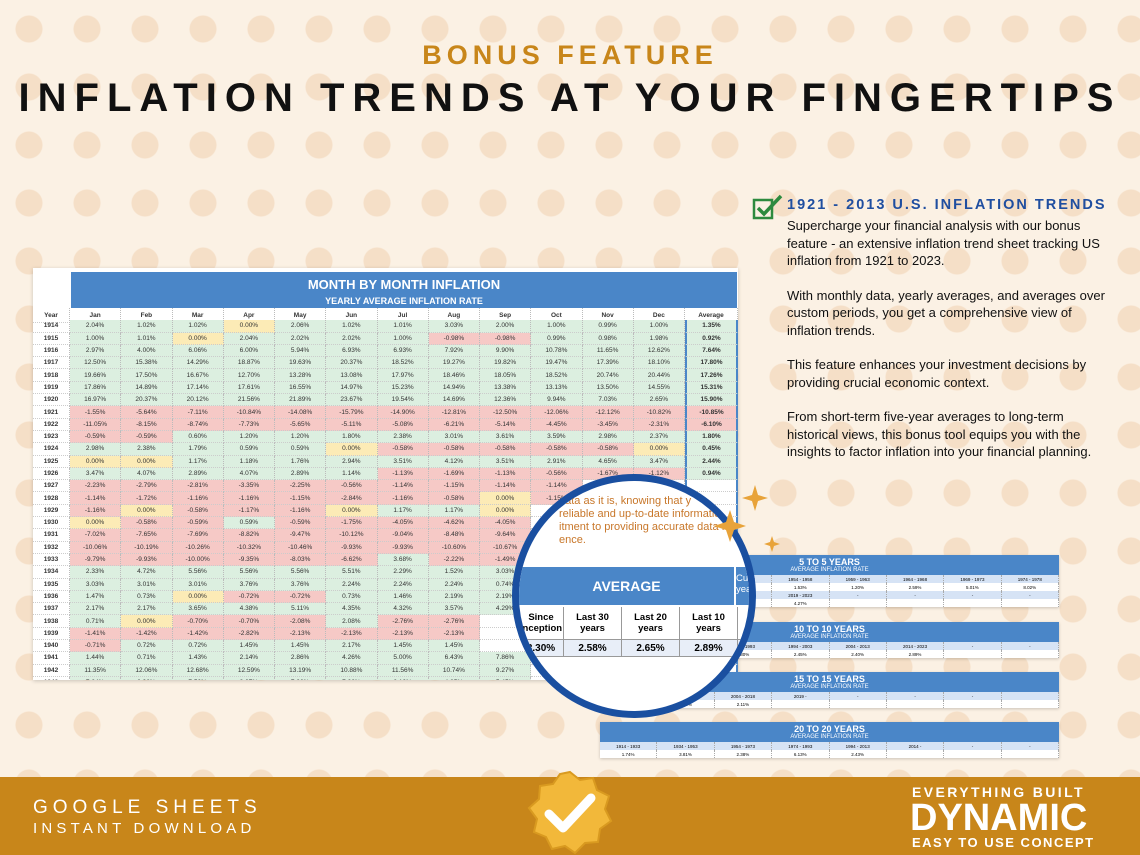 The width and height of the screenshot is (1140, 855). Describe the element at coordinates (352, 609) in the screenshot. I see `rate-cell: 4.35%` at that location.